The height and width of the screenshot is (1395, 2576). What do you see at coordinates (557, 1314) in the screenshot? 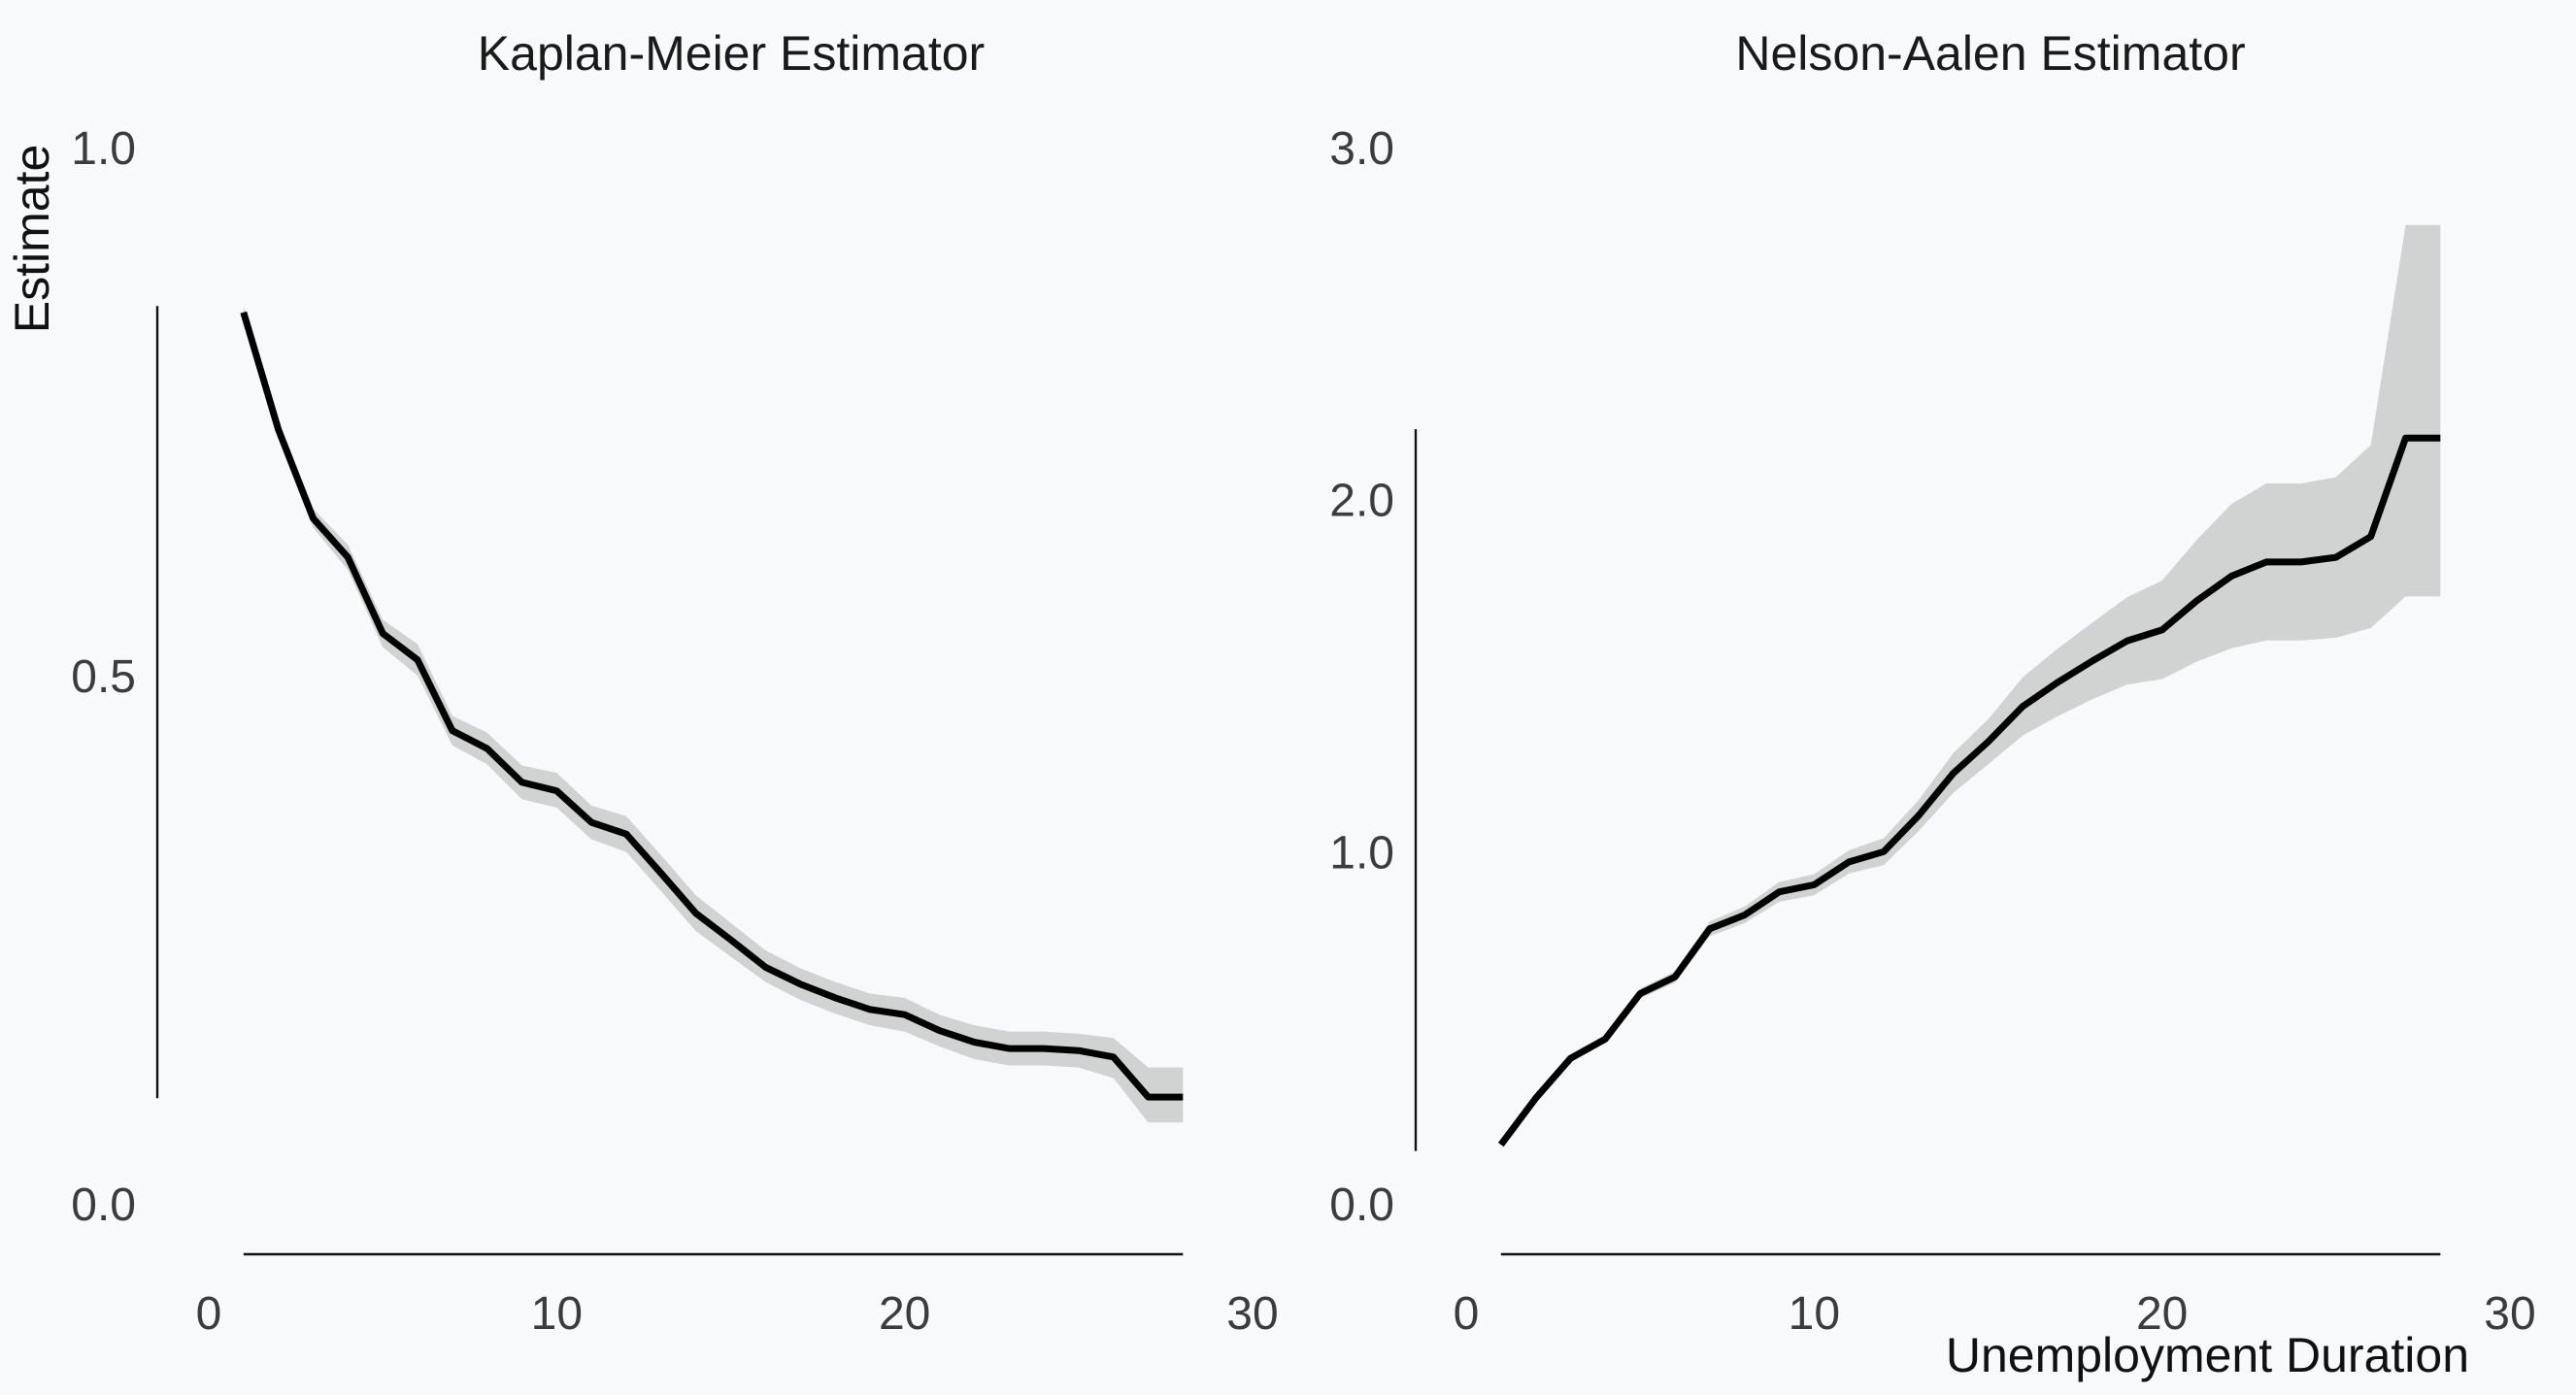
I see `km-xtick-label: 10` at bounding box center [557, 1314].